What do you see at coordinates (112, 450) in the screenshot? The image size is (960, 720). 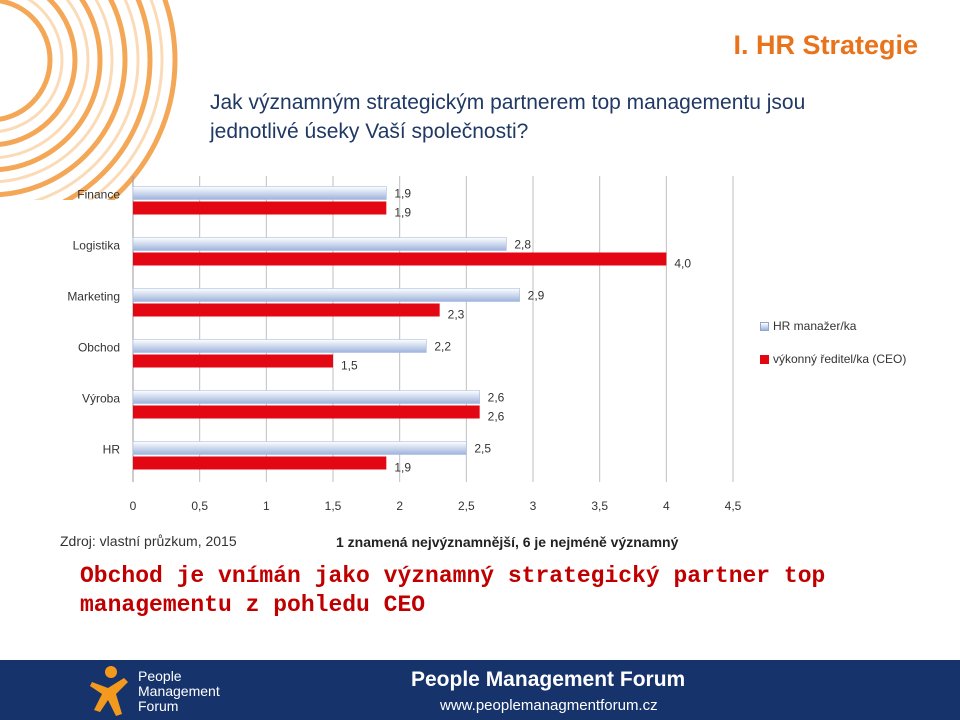 I see `category-label: HR` at bounding box center [112, 450].